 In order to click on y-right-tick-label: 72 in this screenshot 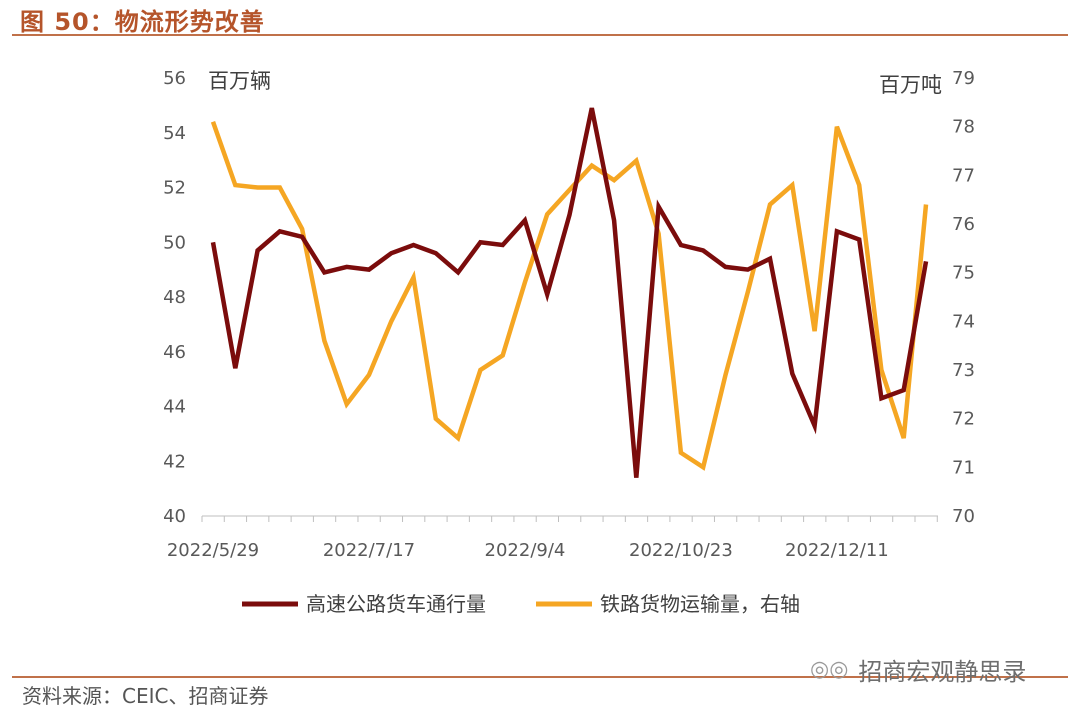, I will do `click(963, 419)`.